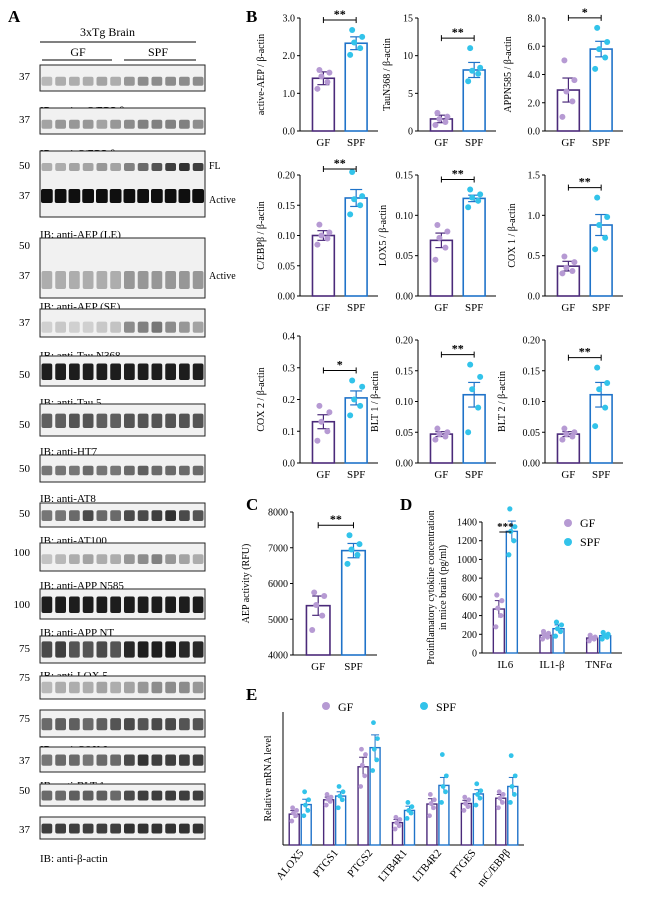 This screenshot has width=650, height=908. I want to click on chart-B5: 0.00 0.05 0.10 0.15 LOX5 / β-actin GF SPF **, so click(437, 240).